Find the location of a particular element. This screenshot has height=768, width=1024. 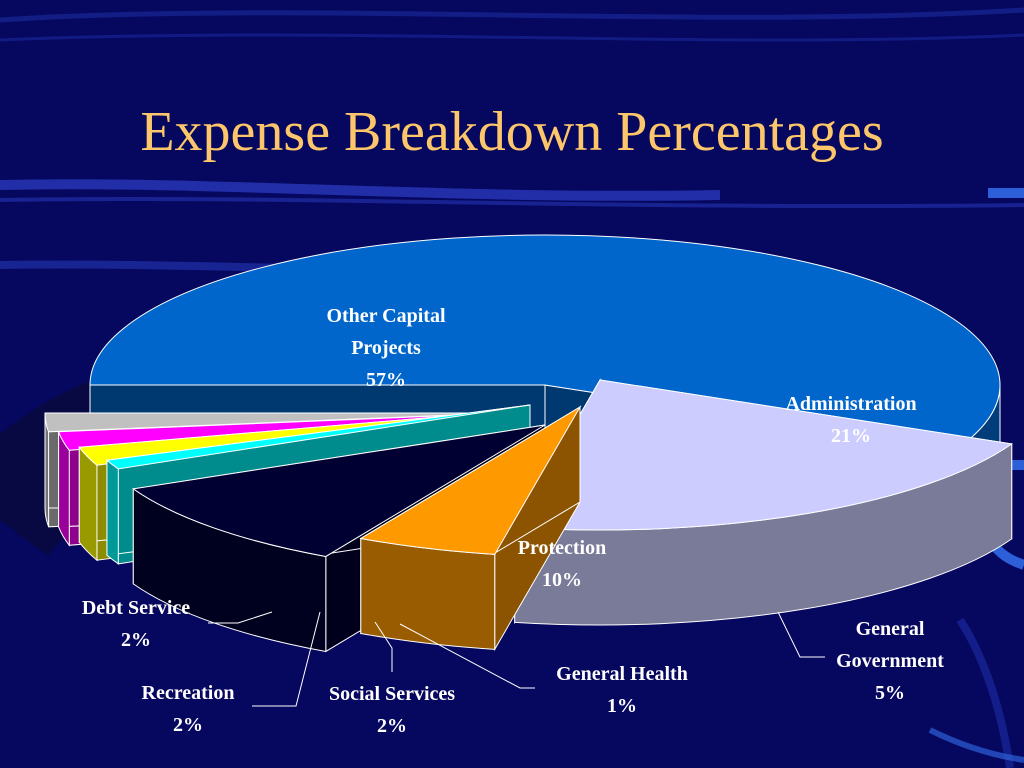

leader-line-general-government is located at coordinates (801, 634).